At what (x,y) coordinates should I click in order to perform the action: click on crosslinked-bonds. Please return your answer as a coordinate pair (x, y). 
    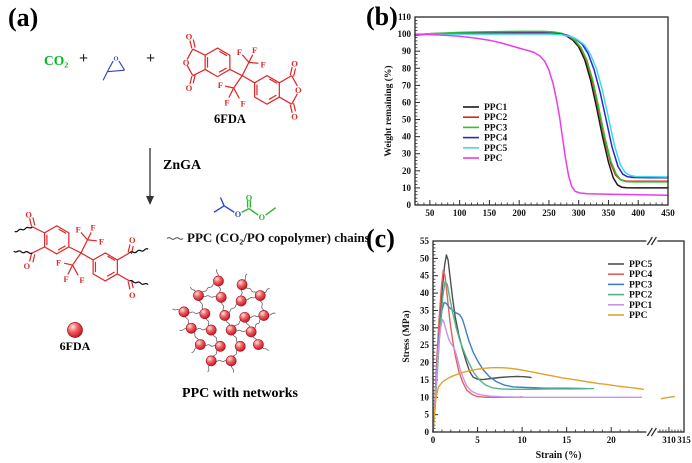
    Looking at the image, I should click on (81, 253).